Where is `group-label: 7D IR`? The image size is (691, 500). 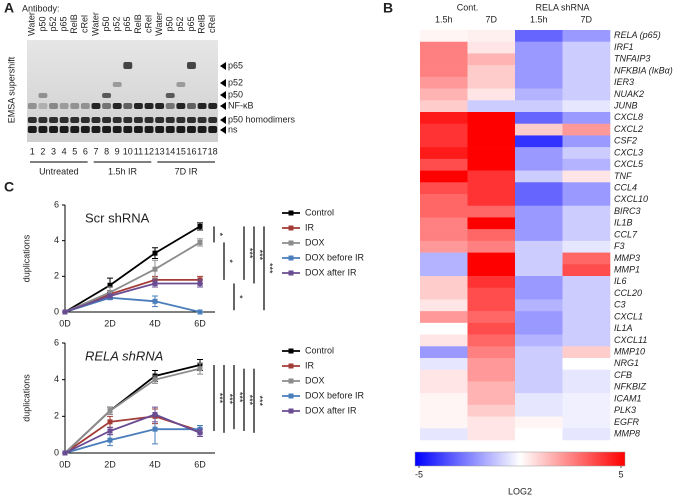 group-label: 7D IR is located at coordinates (187, 171).